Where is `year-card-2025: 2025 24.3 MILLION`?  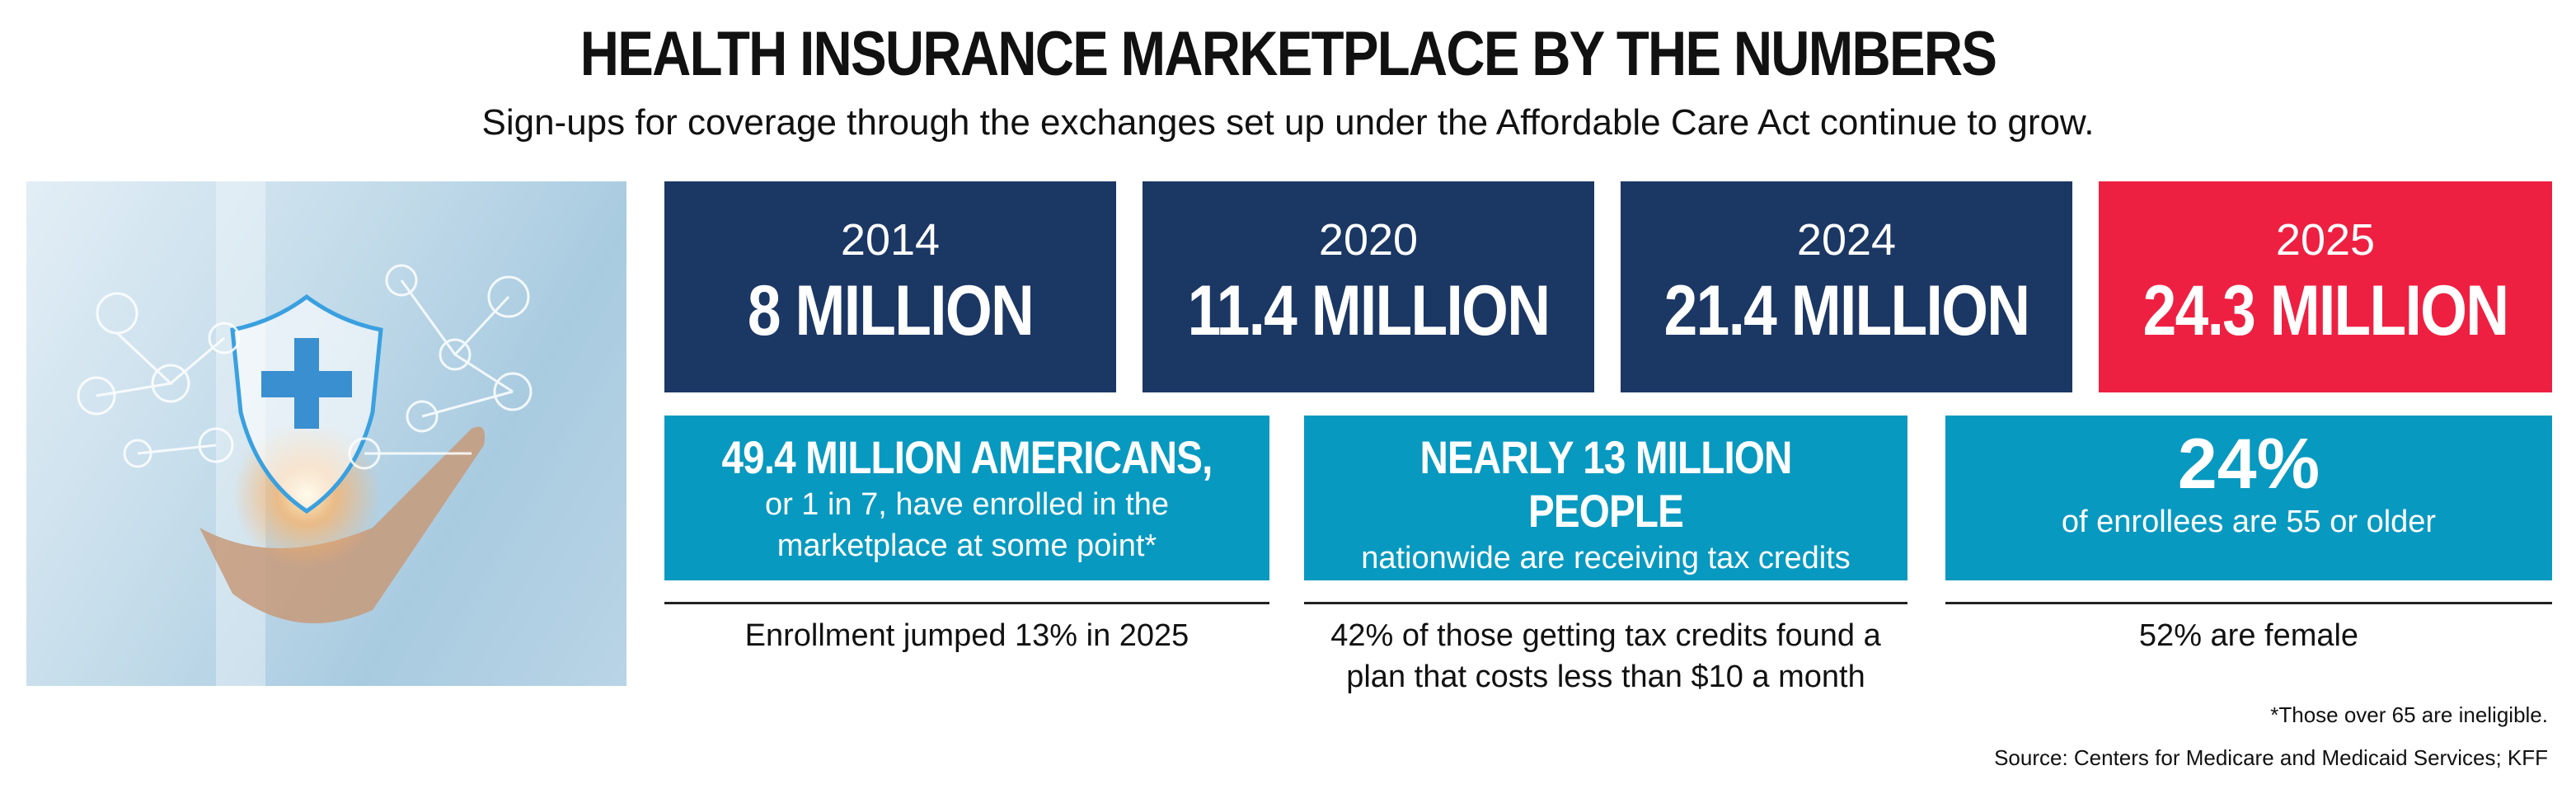 year-card-2025: 2025 24.3 MILLION is located at coordinates (2325, 286).